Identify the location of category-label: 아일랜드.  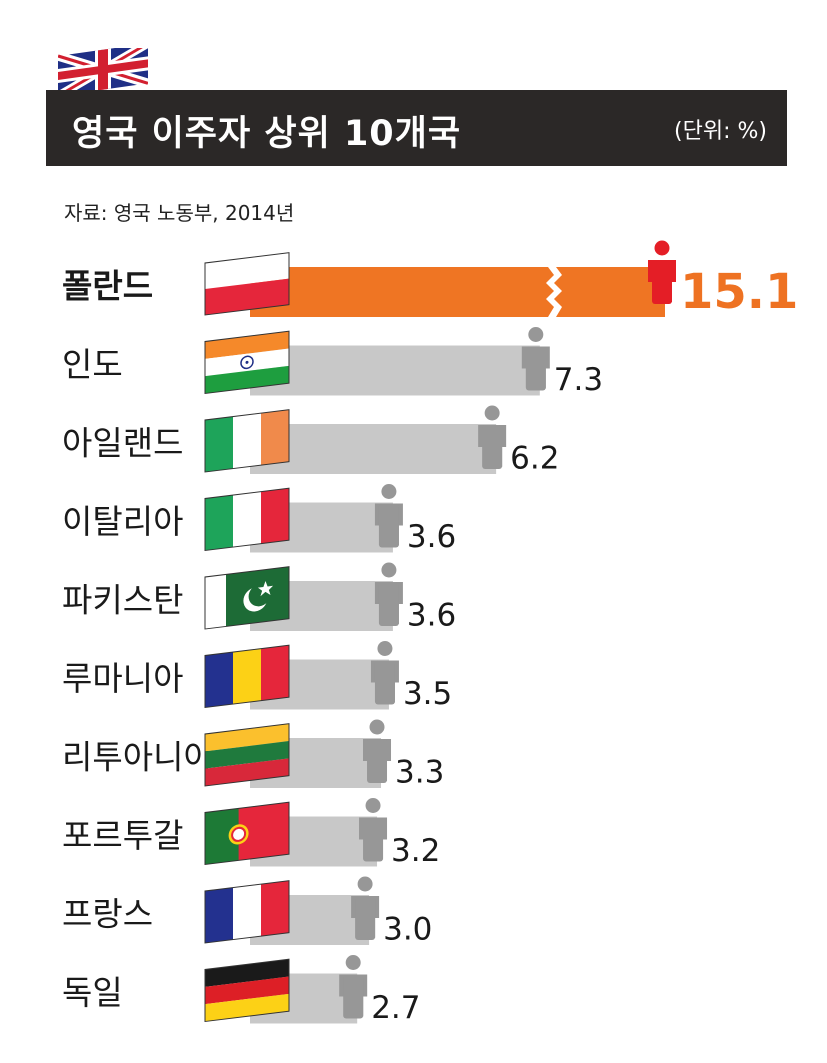
(122, 443).